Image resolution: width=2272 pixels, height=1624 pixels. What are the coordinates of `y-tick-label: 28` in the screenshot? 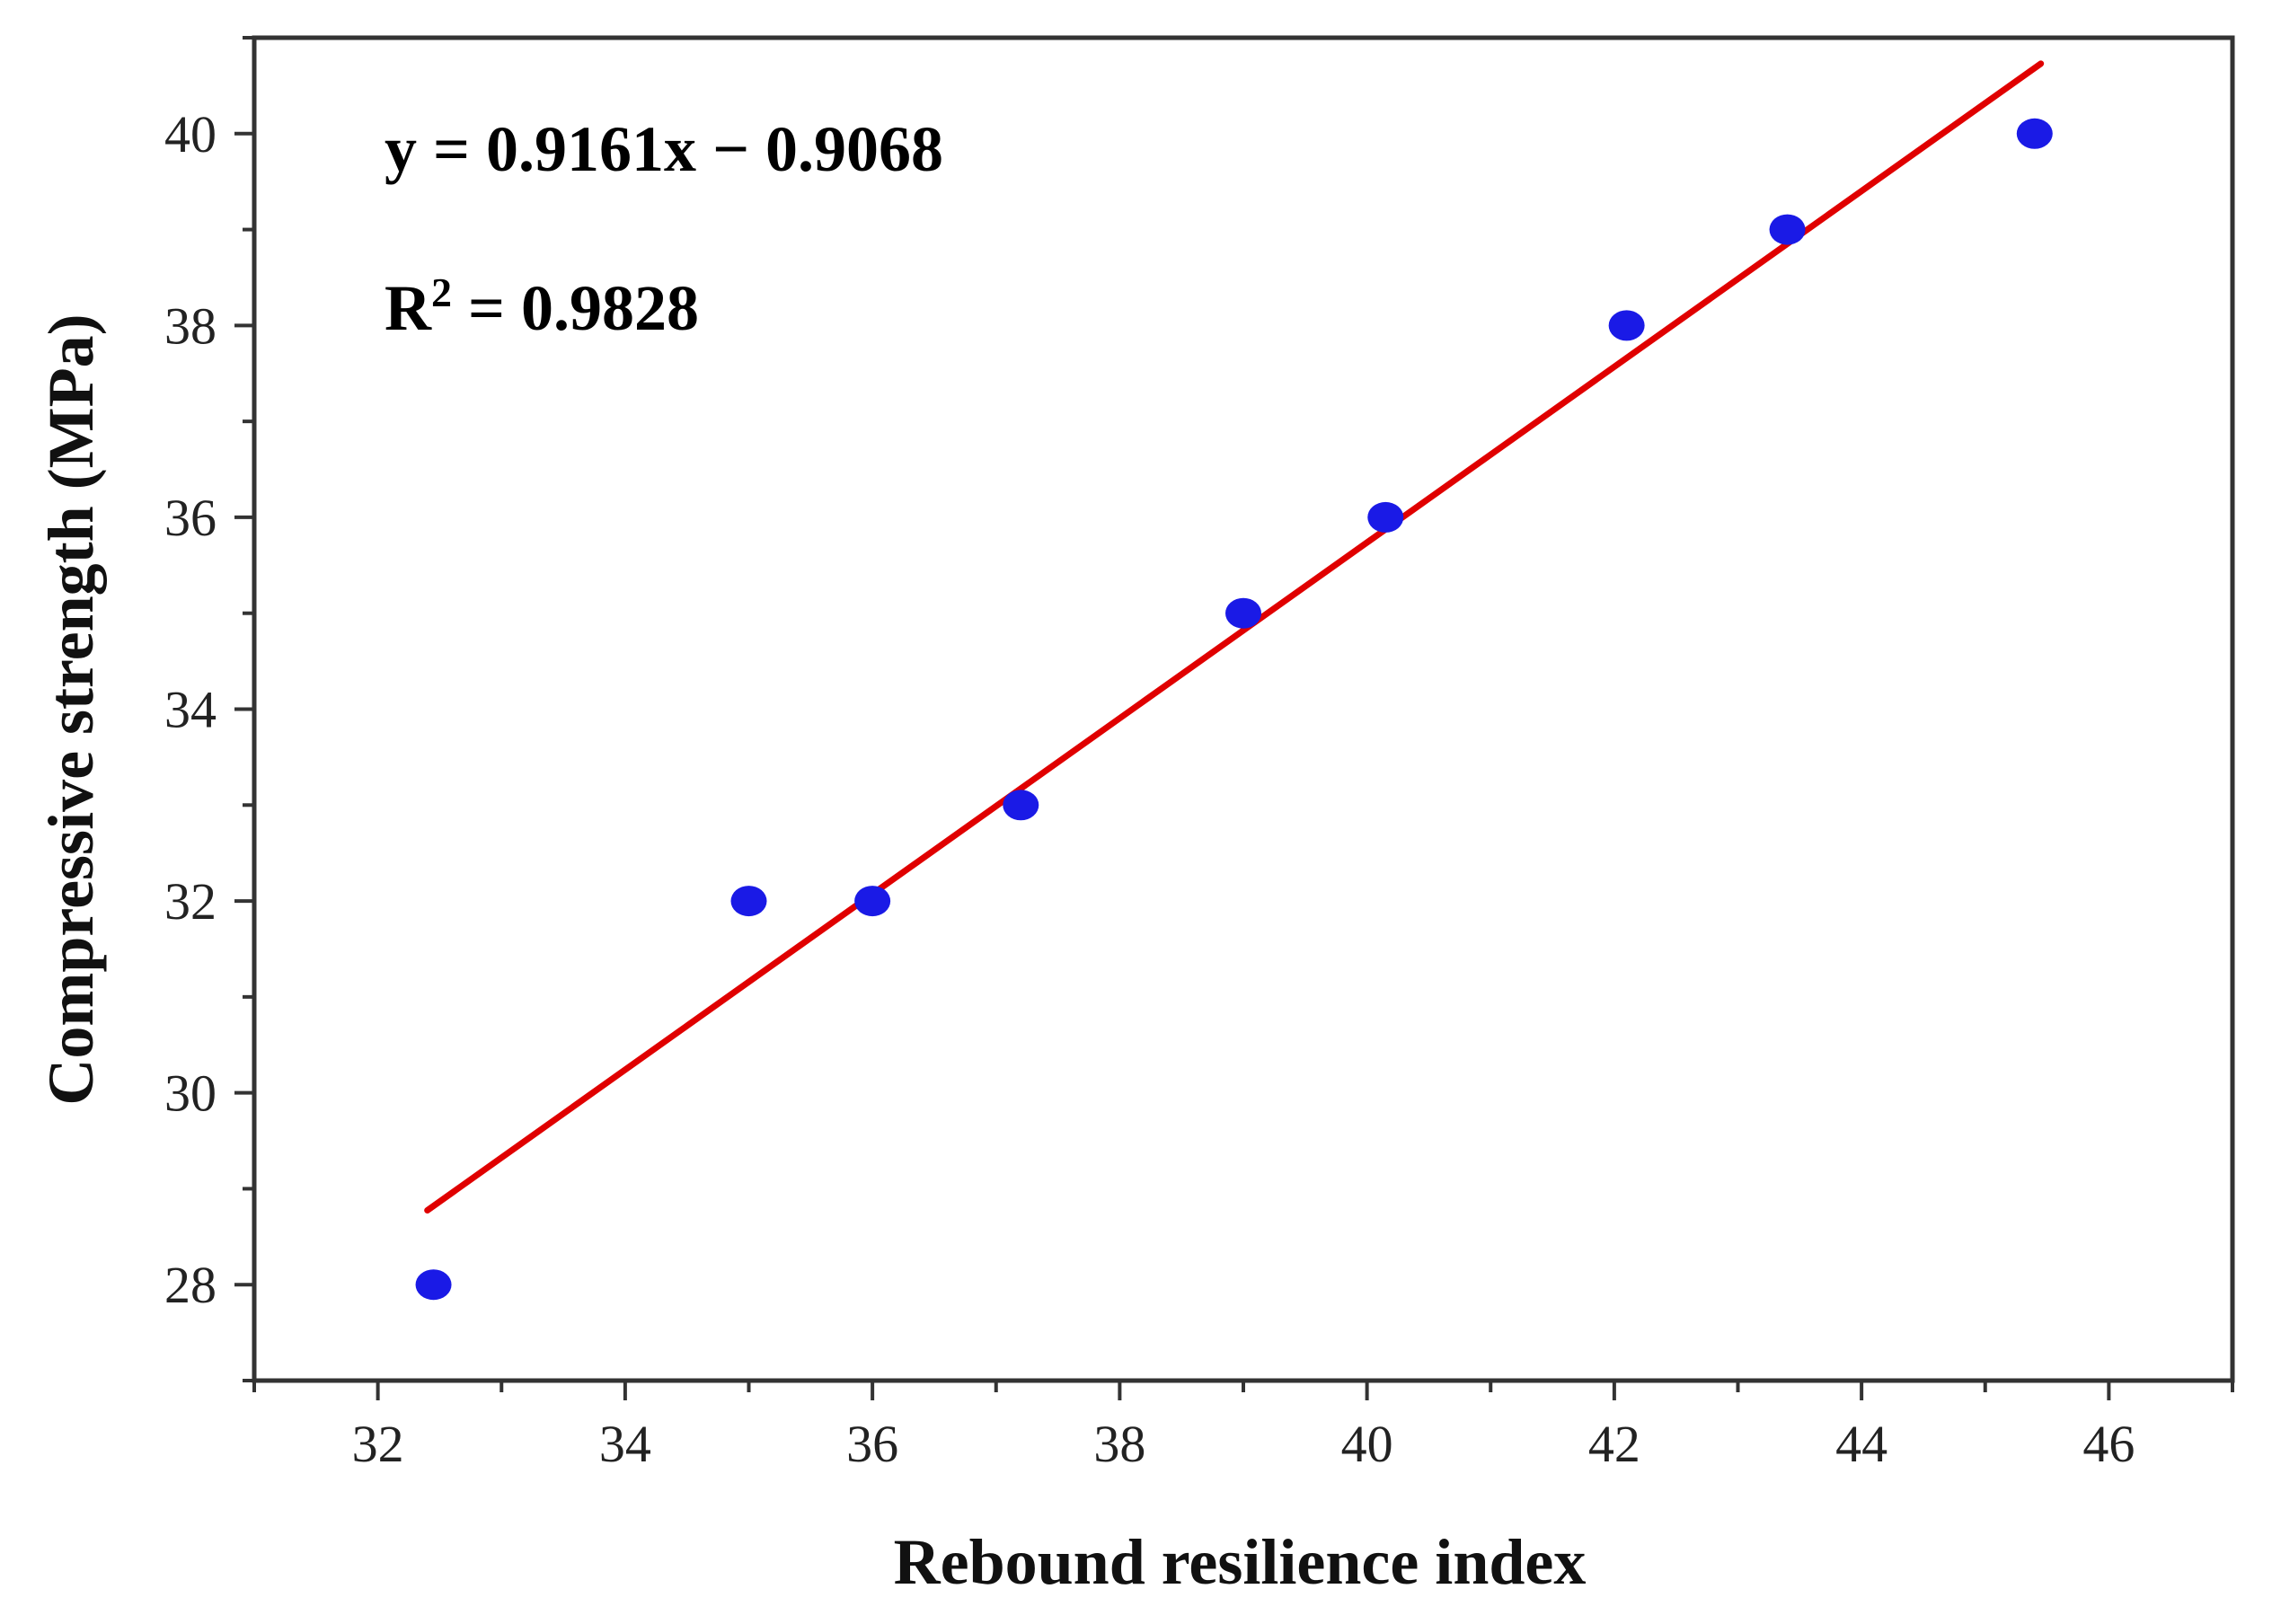 It's located at (190, 1285).